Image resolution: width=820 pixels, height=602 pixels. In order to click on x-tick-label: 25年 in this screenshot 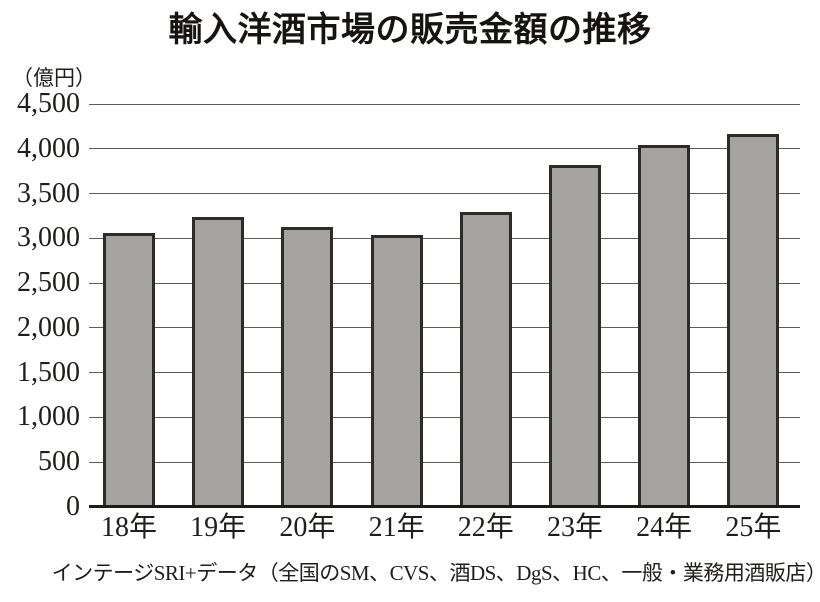, I will do `click(753, 527)`.